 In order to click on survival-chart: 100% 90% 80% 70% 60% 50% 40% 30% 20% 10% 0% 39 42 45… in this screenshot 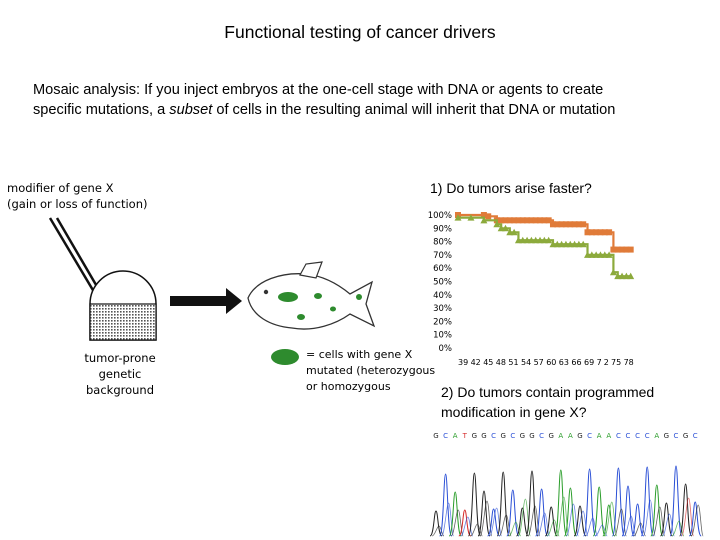, I will do `click(531, 289)`.